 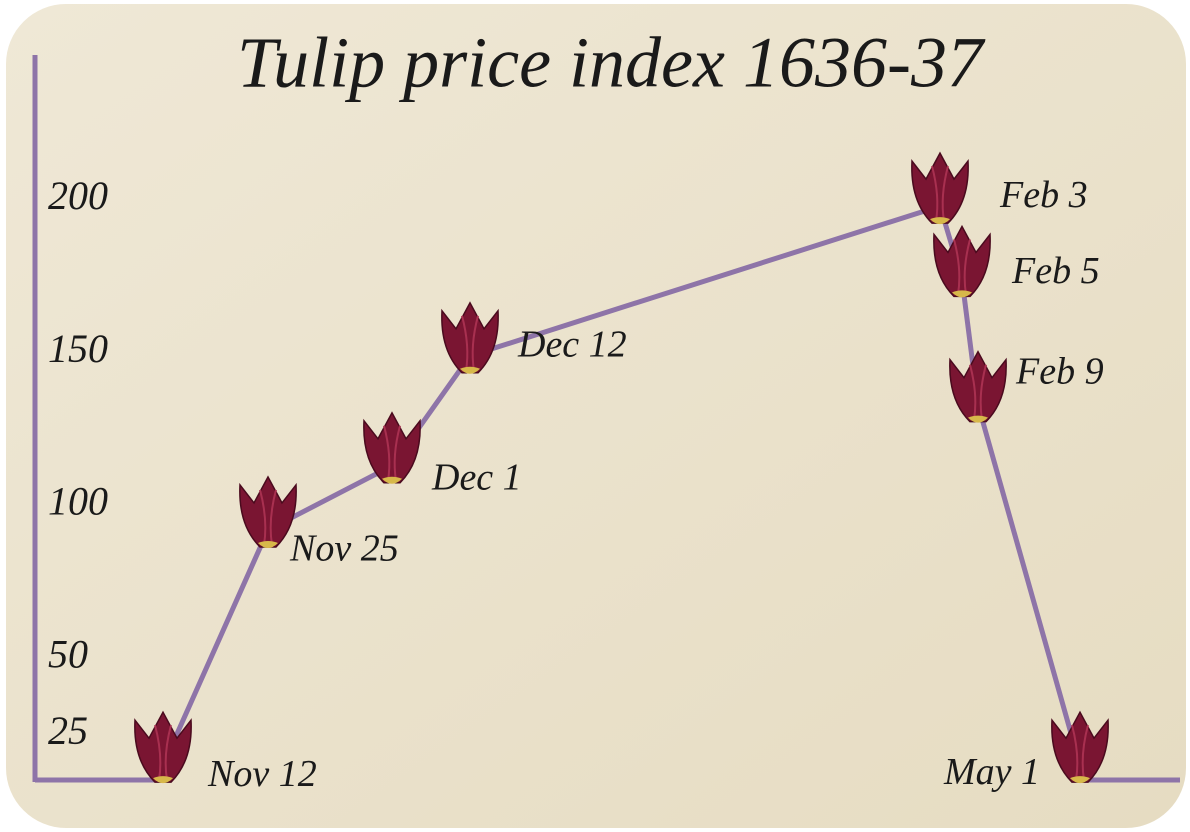 I want to click on point-label: Dec 1, so click(x=476, y=478).